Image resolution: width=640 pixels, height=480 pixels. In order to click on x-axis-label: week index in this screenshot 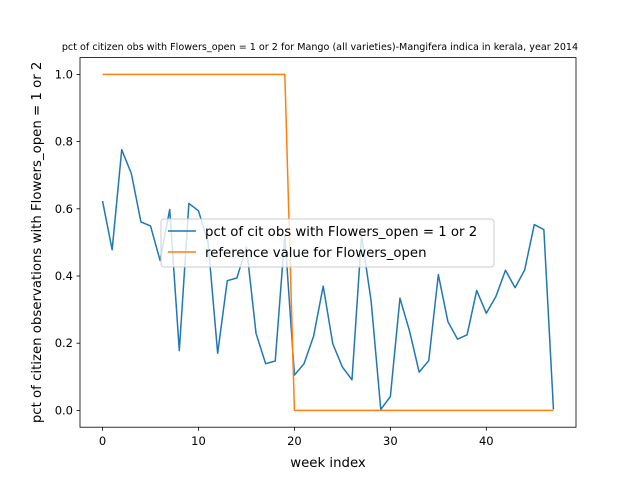, I will do `click(328, 463)`.